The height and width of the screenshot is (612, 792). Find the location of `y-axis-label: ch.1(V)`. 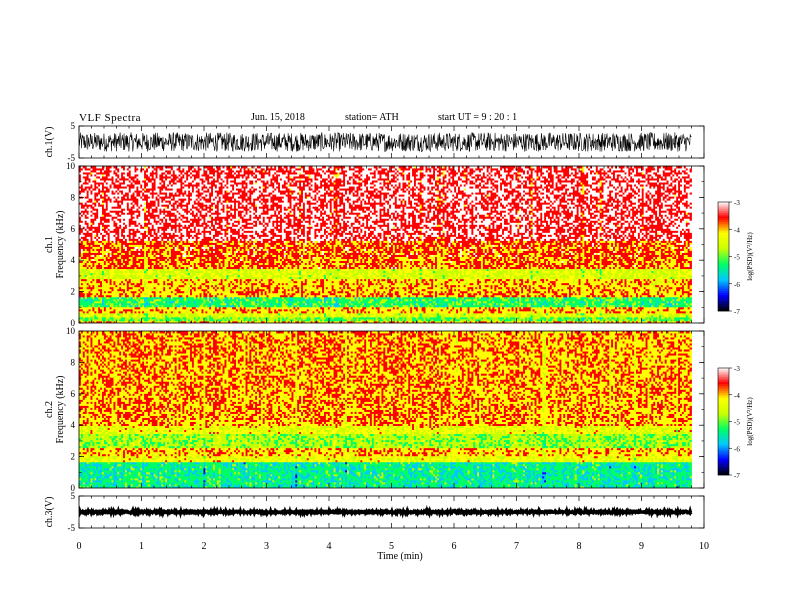

y-axis-label: ch.1(V) is located at coordinates (49, 142).